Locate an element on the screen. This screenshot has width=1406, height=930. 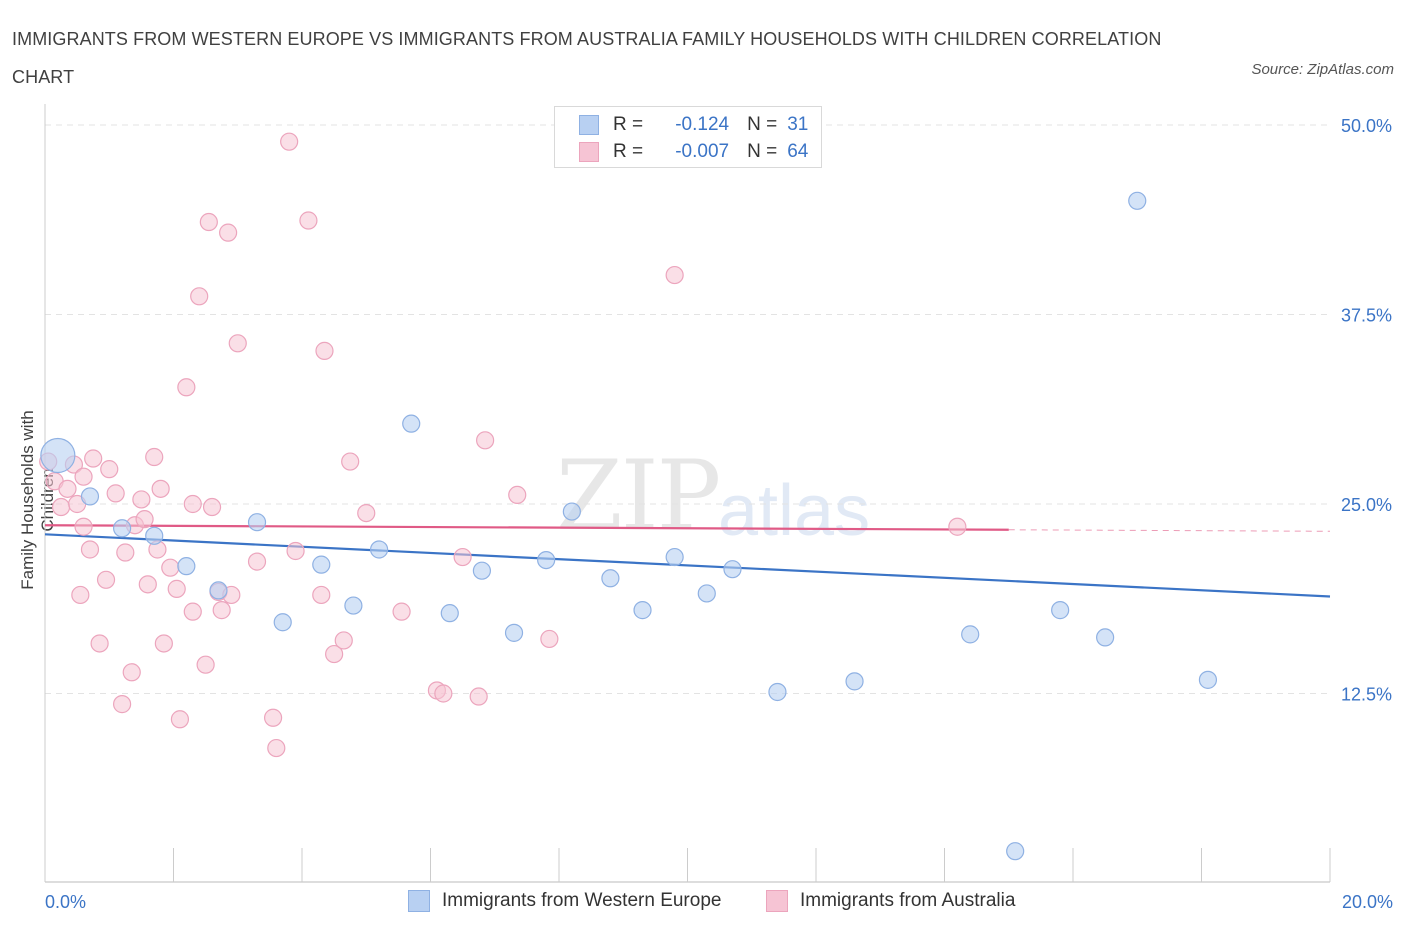
source-label: Source: ZipAtlas.com is located at coordinates (1322, 69).